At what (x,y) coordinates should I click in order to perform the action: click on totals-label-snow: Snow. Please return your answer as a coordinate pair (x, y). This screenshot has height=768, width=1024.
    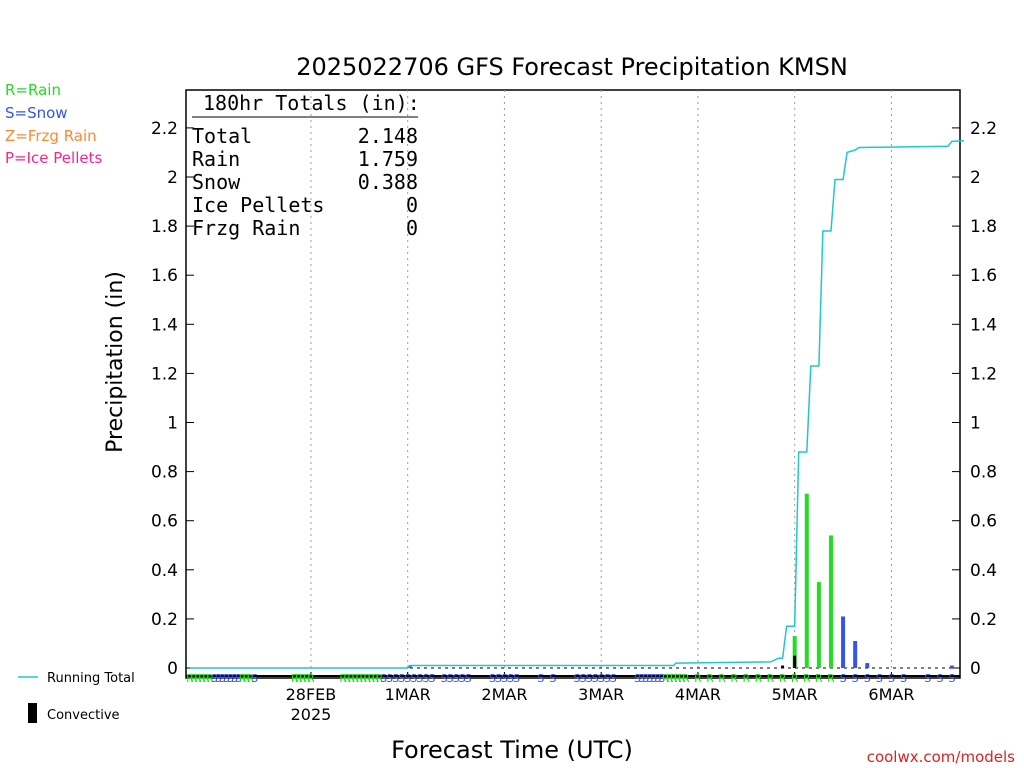
    Looking at the image, I should click on (216, 182).